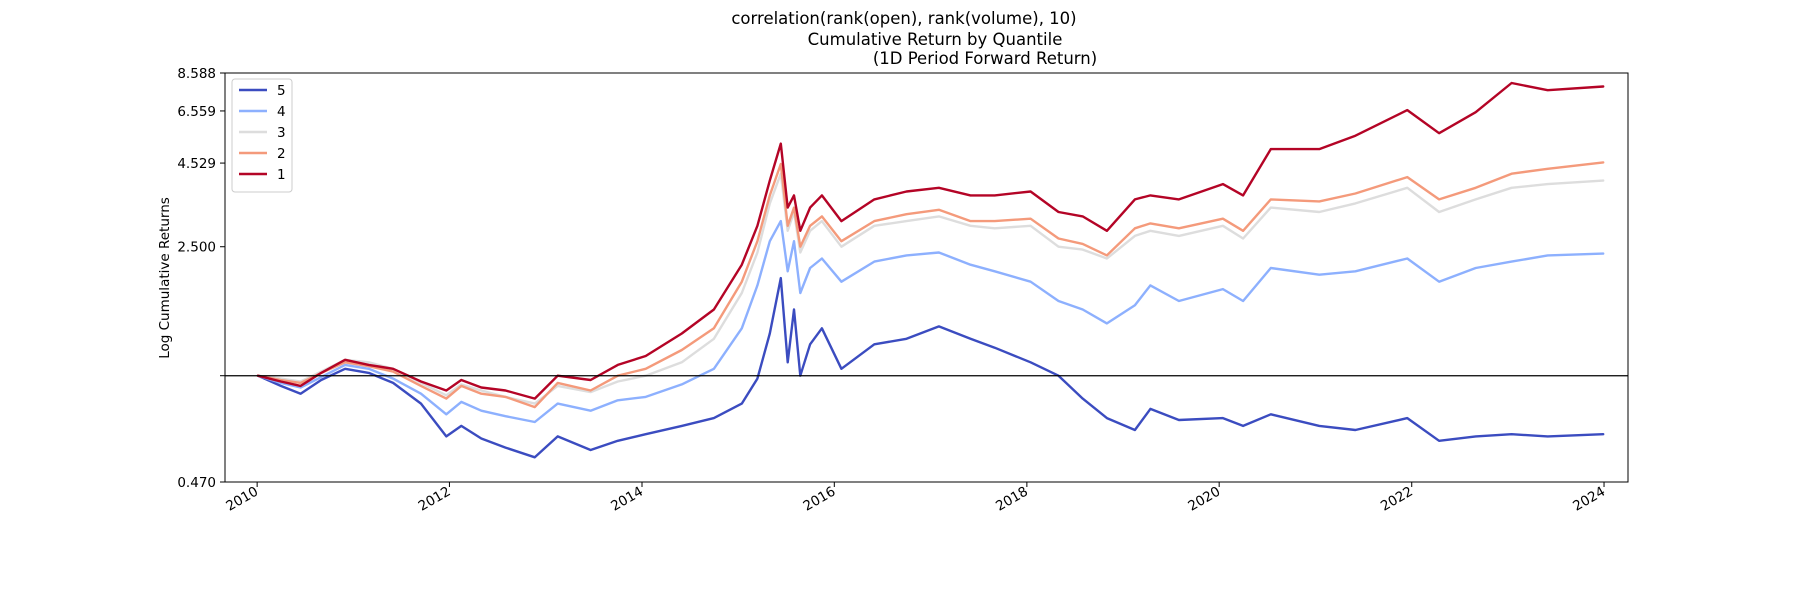  I want to click on legend-label-q5: 5, so click(281, 91).